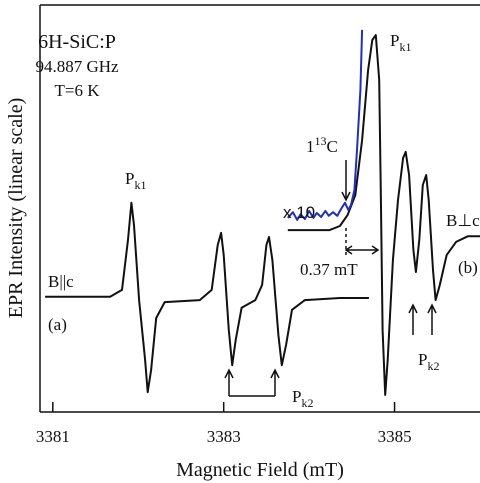 This screenshot has width=480, height=483. I want to click on sample-info: 6H-SiC:P, so click(77, 42).